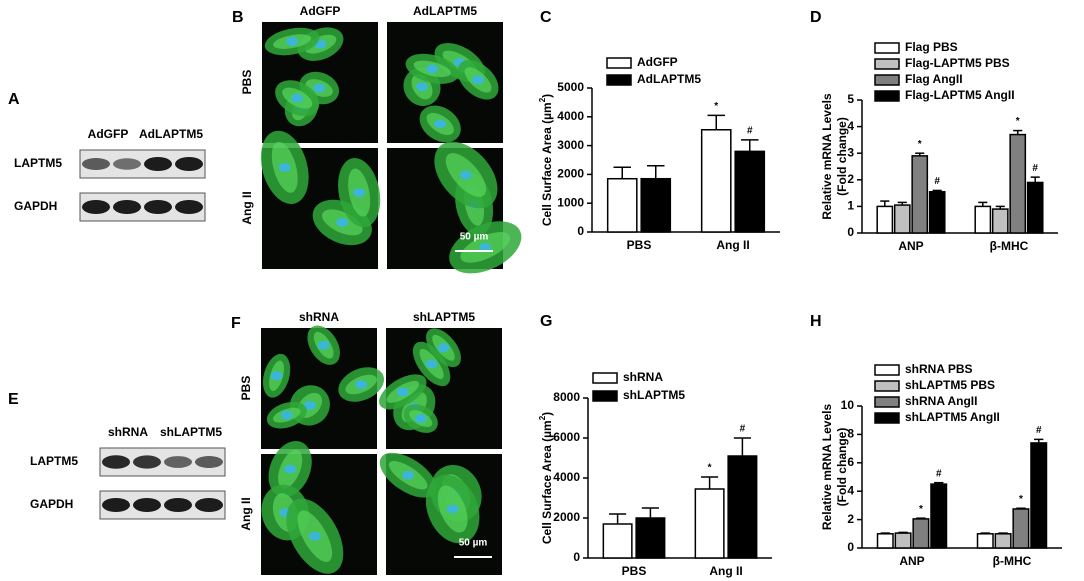  What do you see at coordinates (850, 206) in the screenshot?
I see `y-tick-label: 1` at bounding box center [850, 206].